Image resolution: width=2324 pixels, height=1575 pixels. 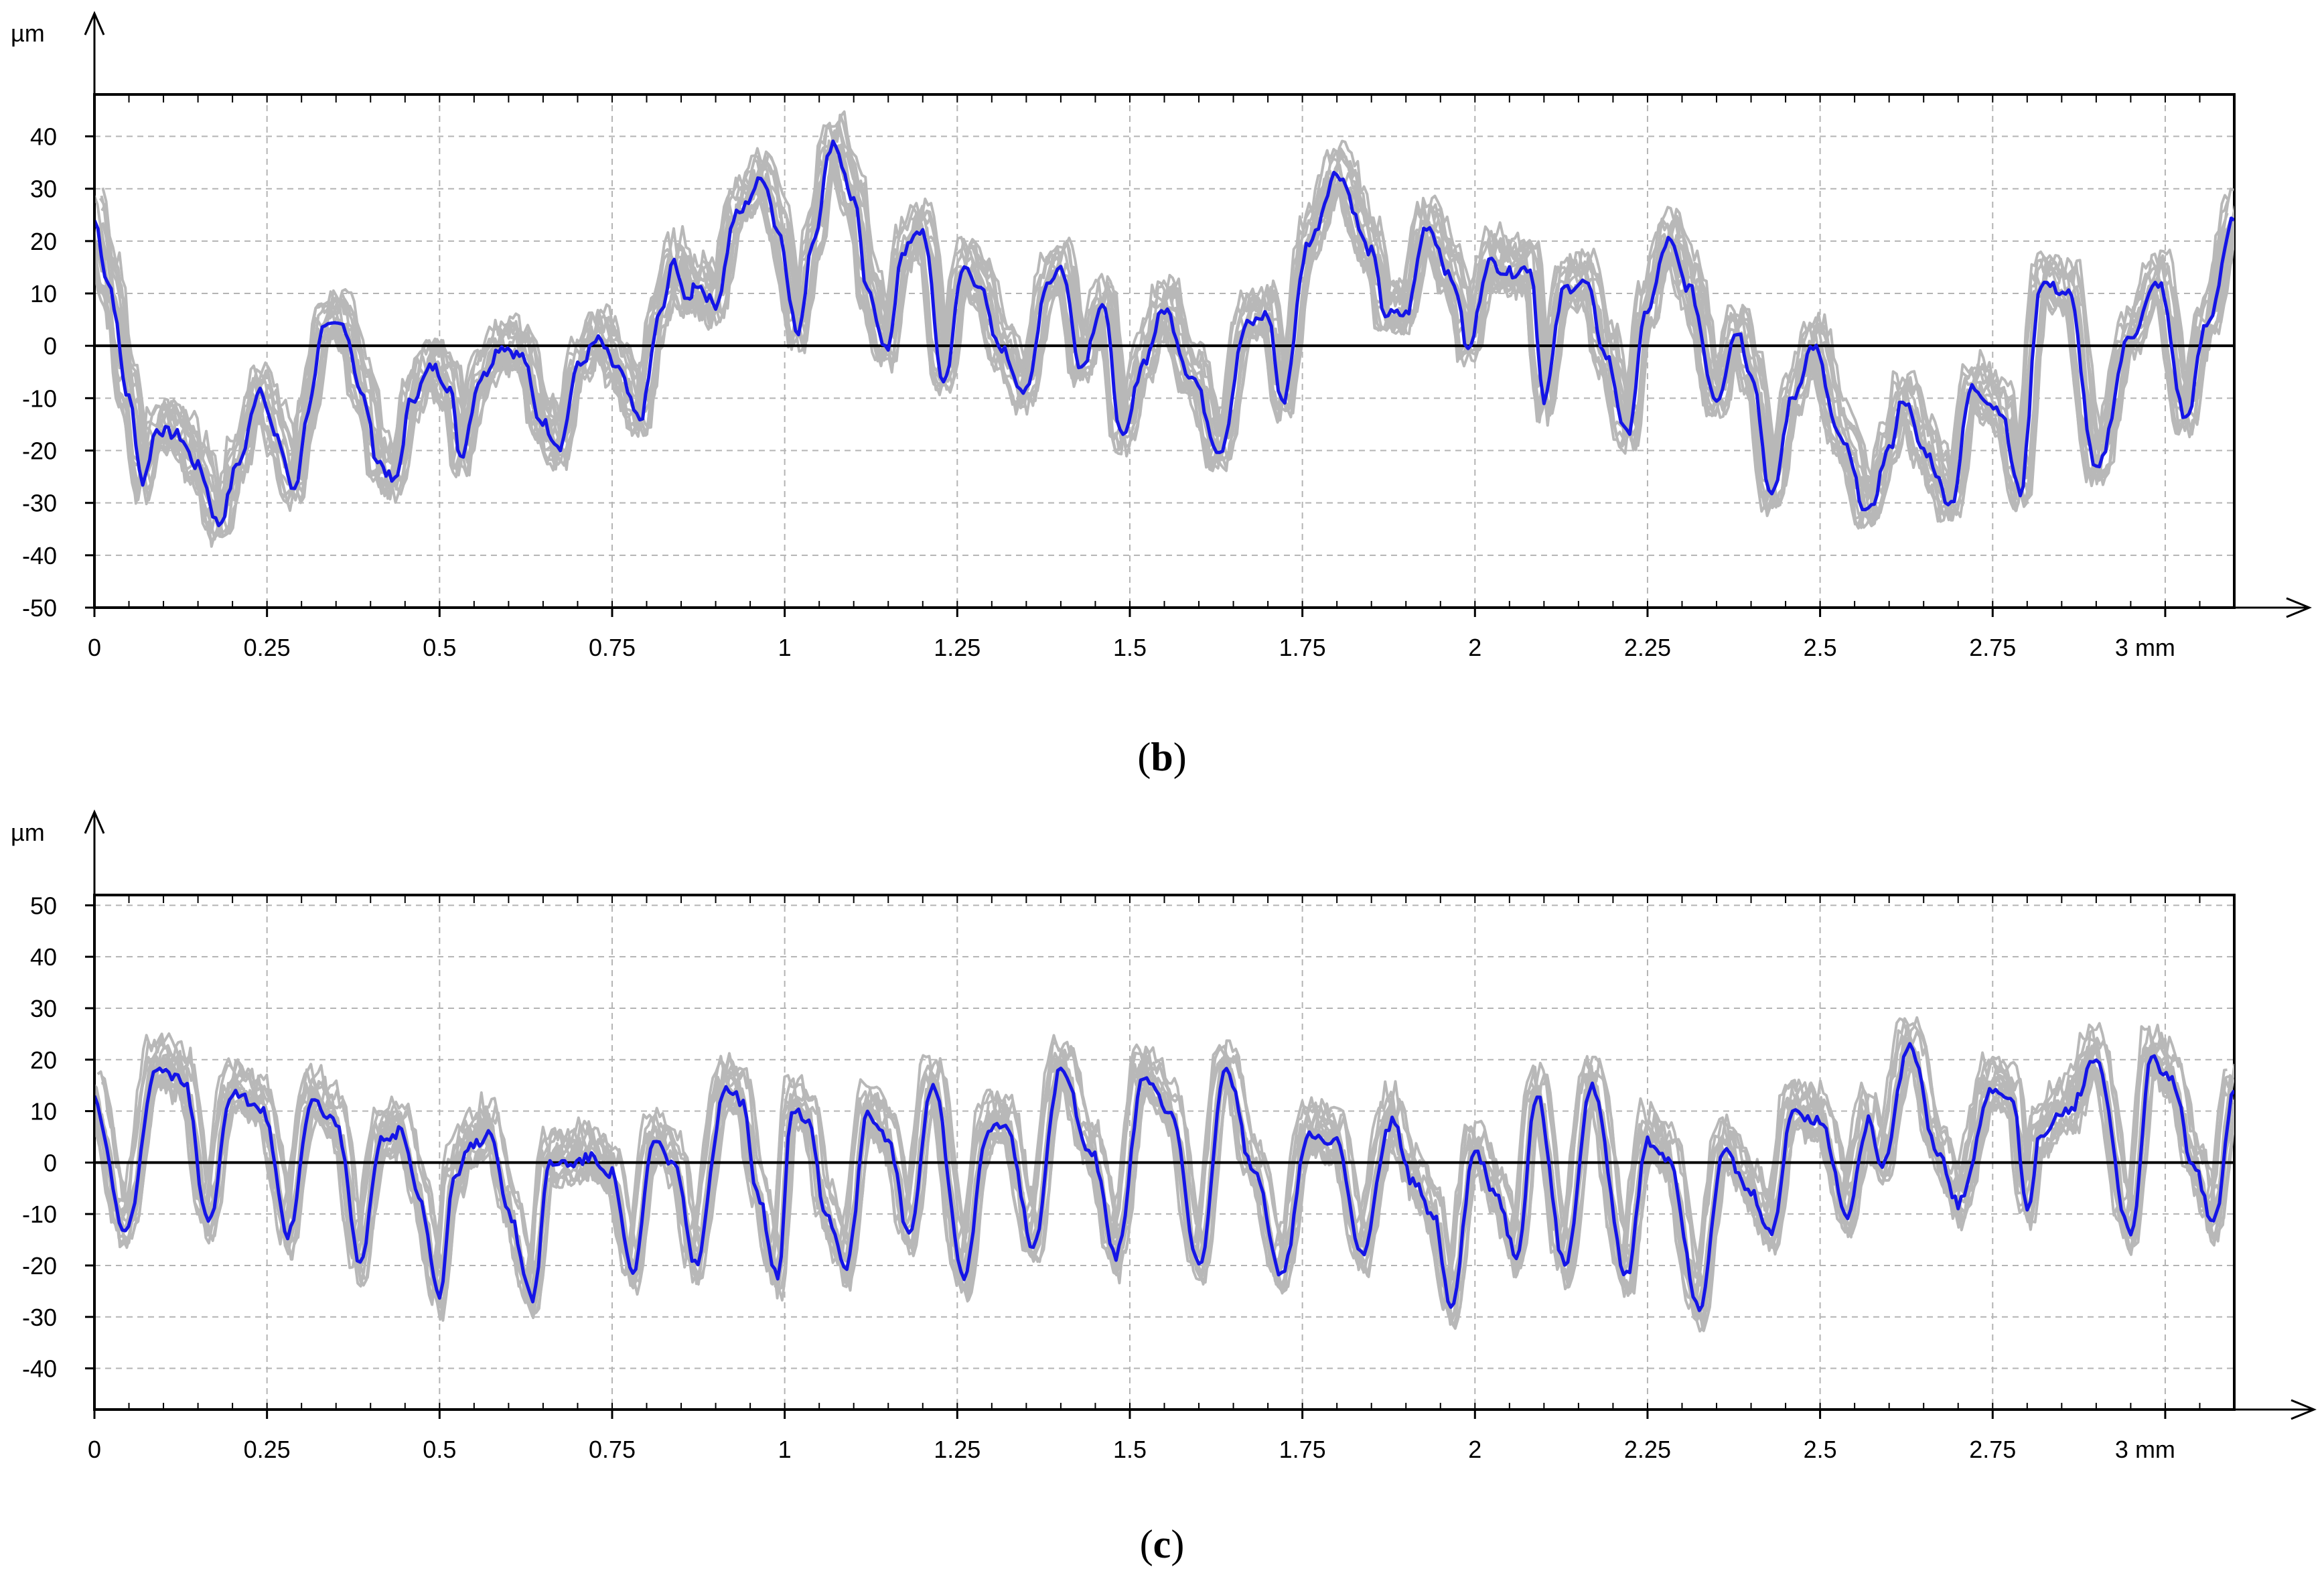 What do you see at coordinates (39, 372) in the screenshot?
I see `y-tick-labels-b: 40 30 20 10 0 -10 -20 -30 -40 -50` at bounding box center [39, 372].